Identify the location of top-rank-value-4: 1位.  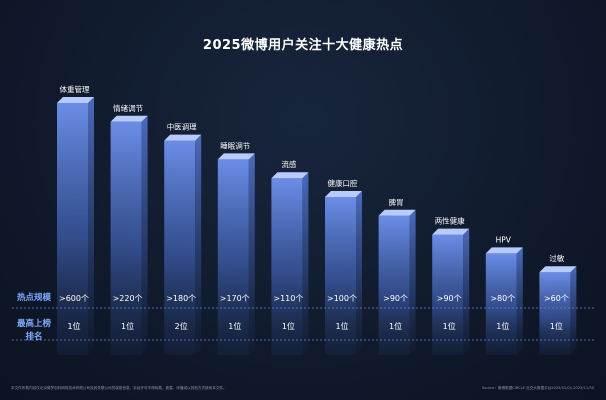
(235, 326).